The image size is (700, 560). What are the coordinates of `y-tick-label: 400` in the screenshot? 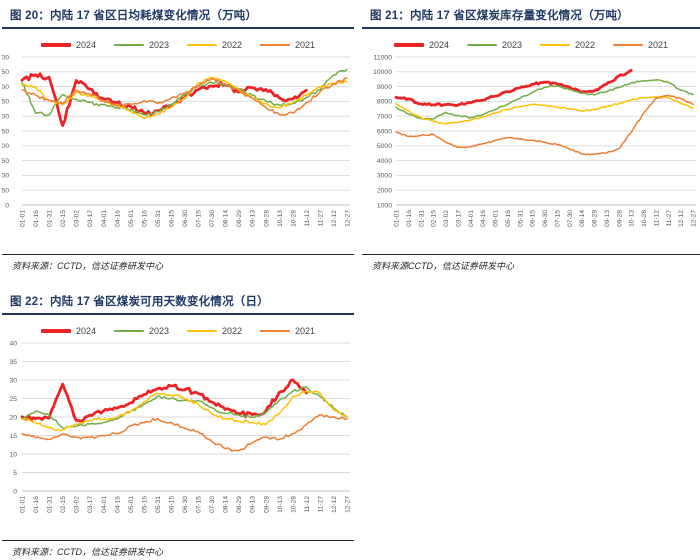 It's located at (5, 87).